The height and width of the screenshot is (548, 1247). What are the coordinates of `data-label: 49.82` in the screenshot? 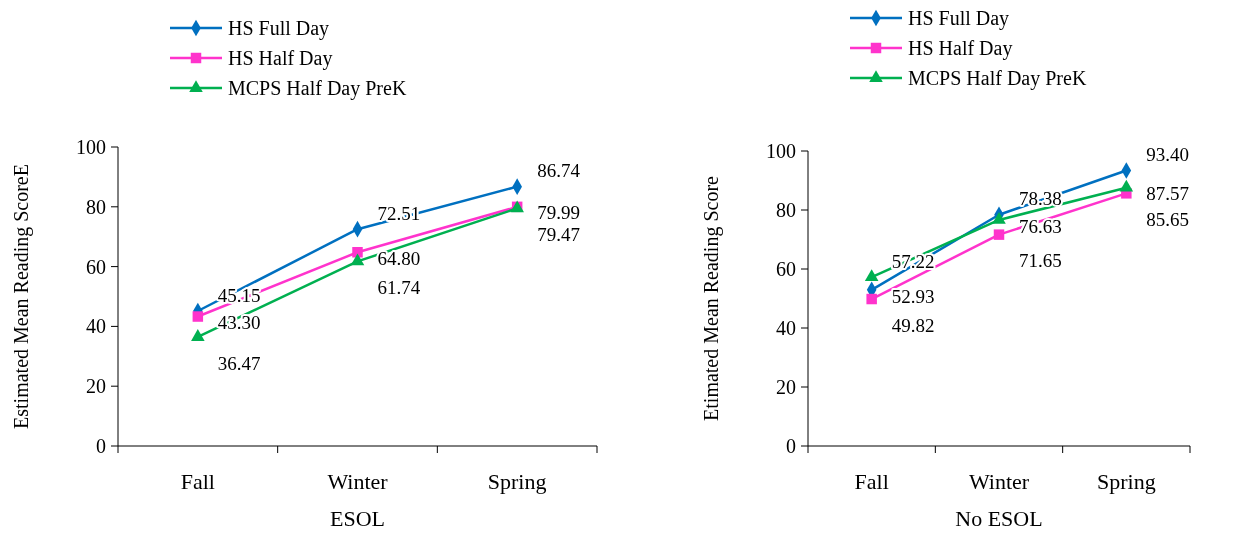 It's located at (913, 325).